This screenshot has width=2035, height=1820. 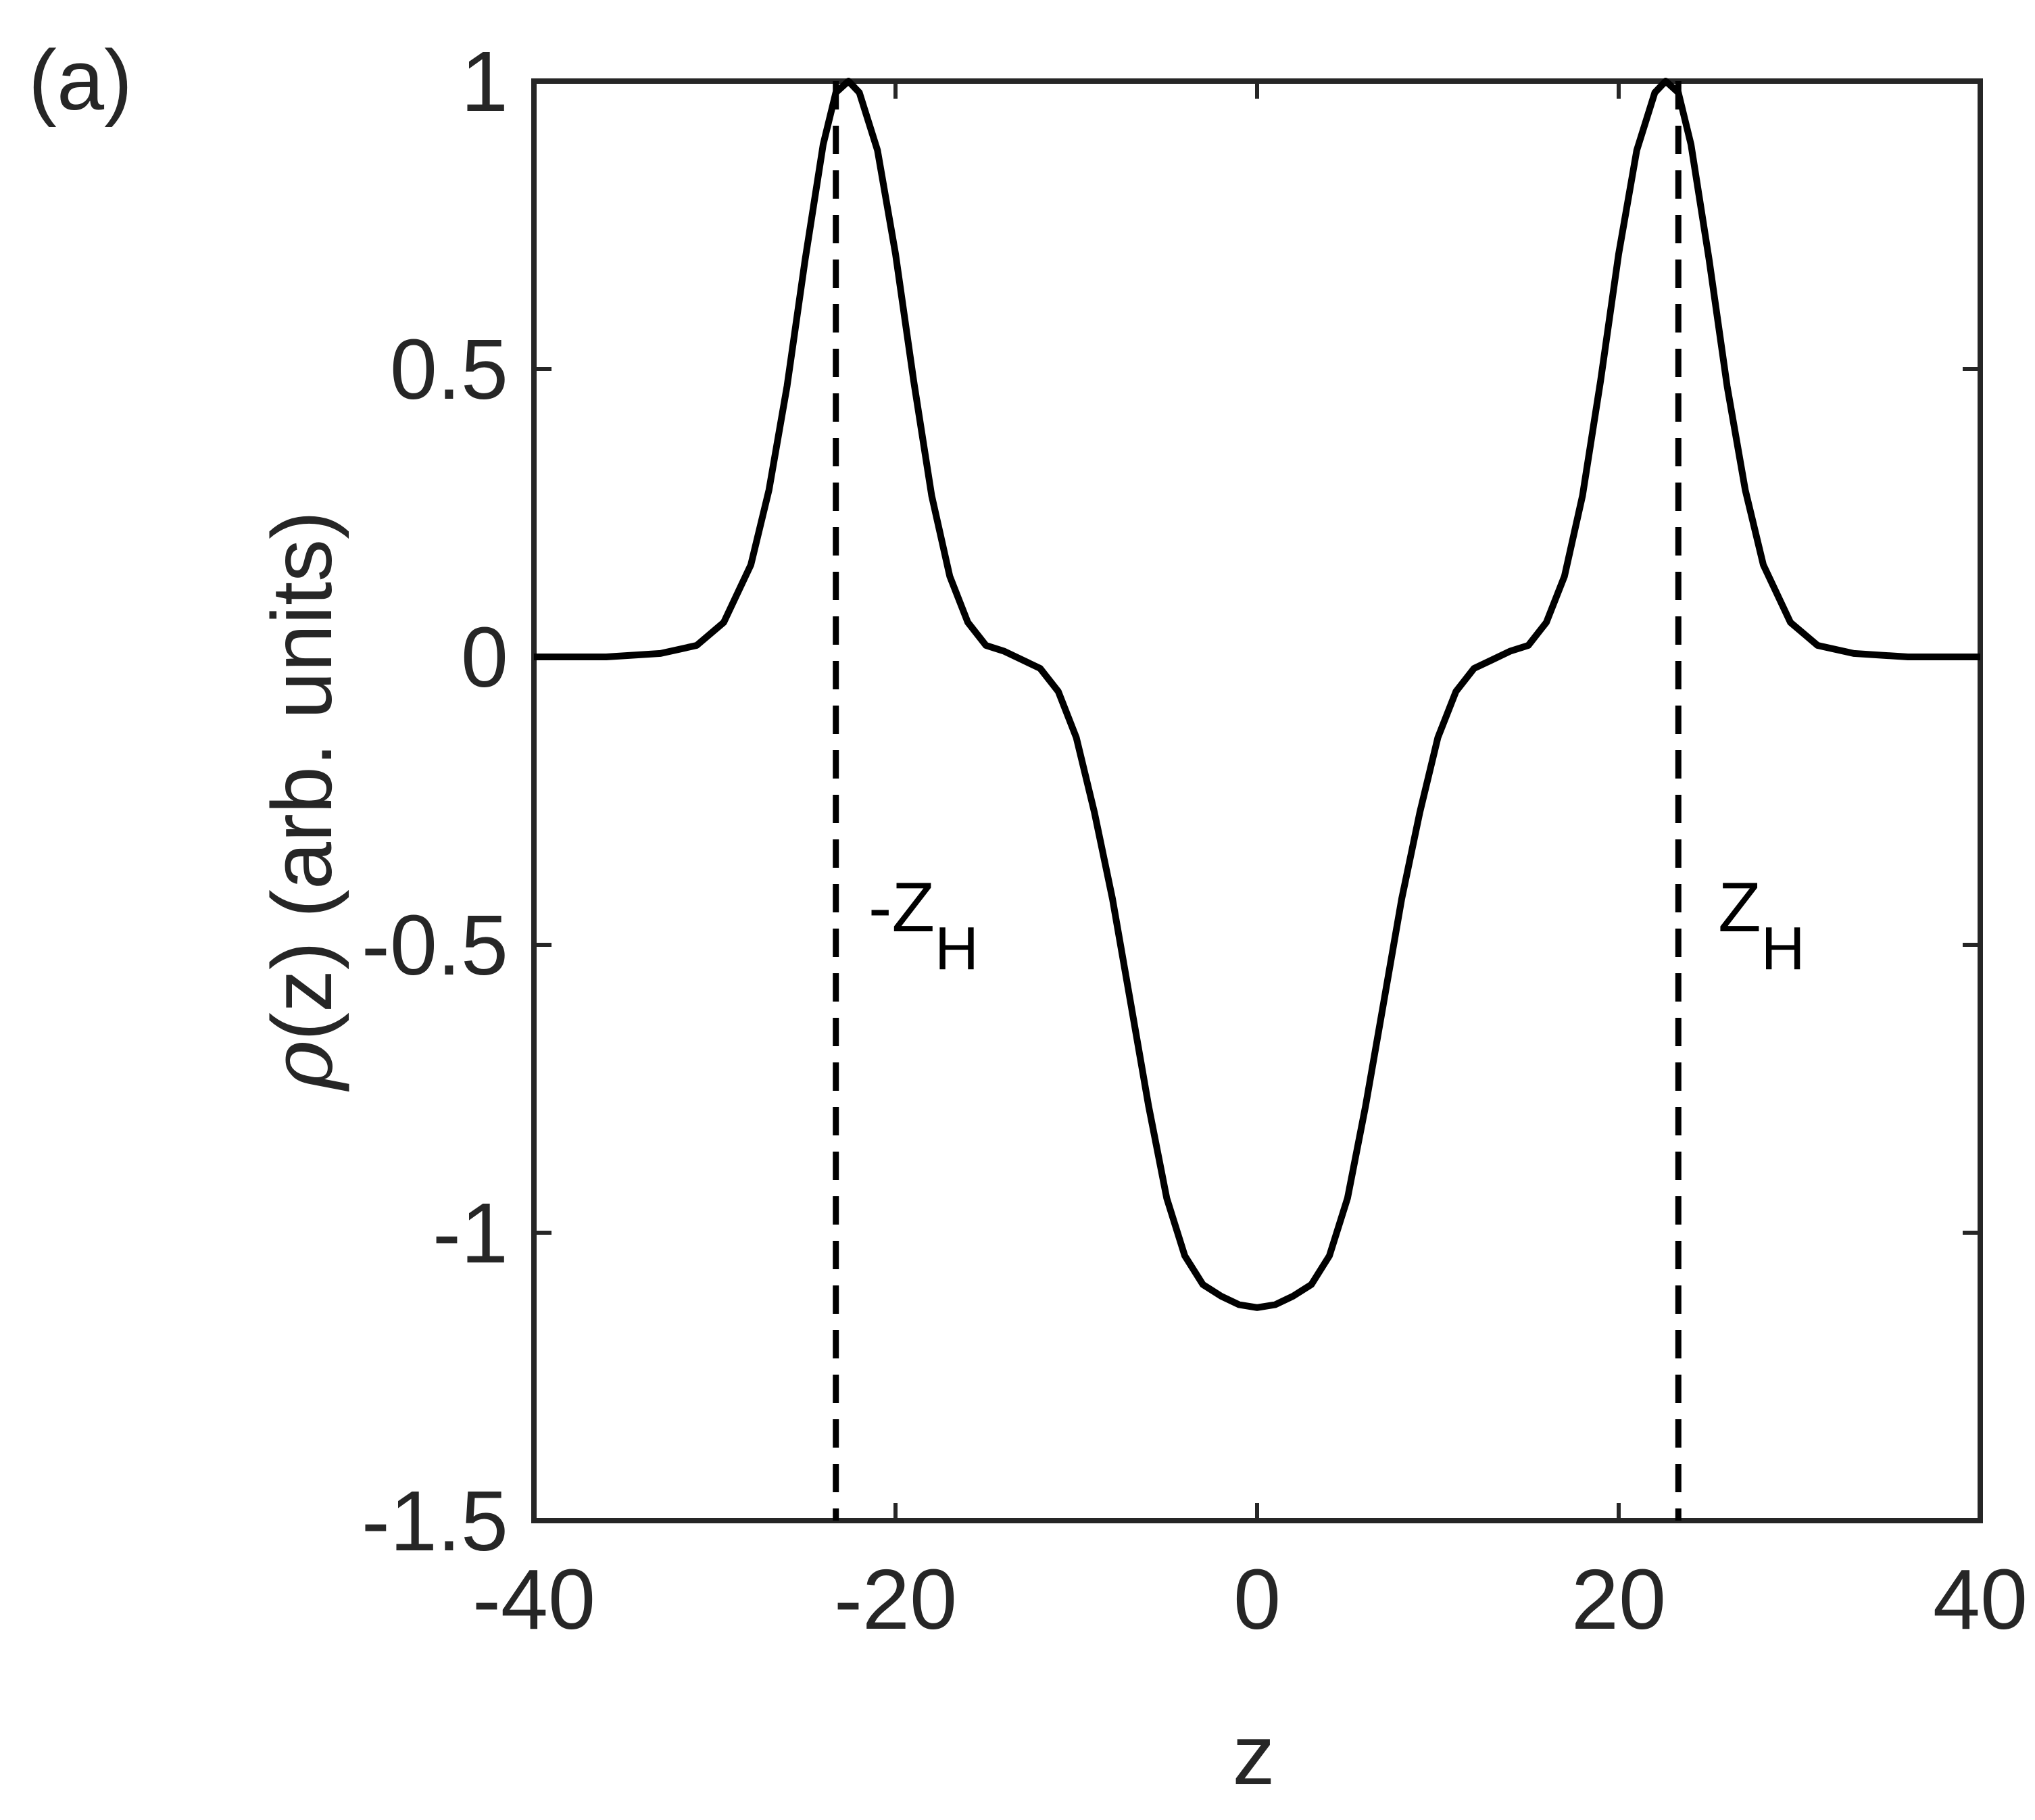 What do you see at coordinates (1257, 1600) in the screenshot?
I see `x-tick-label: 0` at bounding box center [1257, 1600].